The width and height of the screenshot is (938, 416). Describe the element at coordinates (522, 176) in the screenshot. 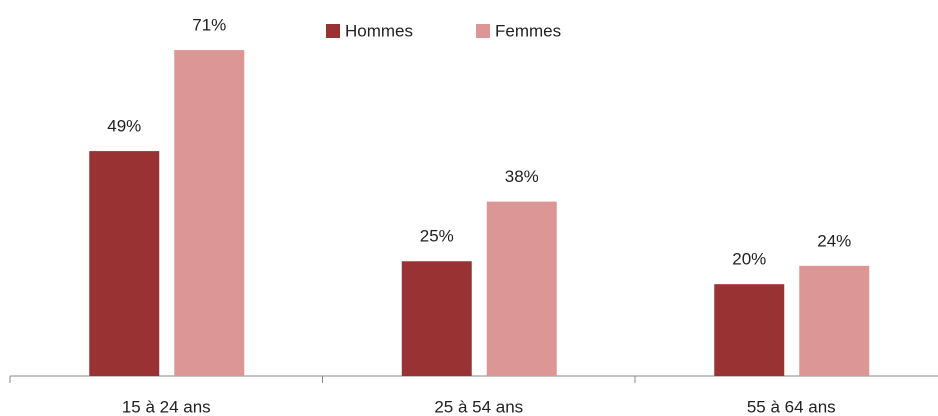

I see `data-label: 38%` at that location.